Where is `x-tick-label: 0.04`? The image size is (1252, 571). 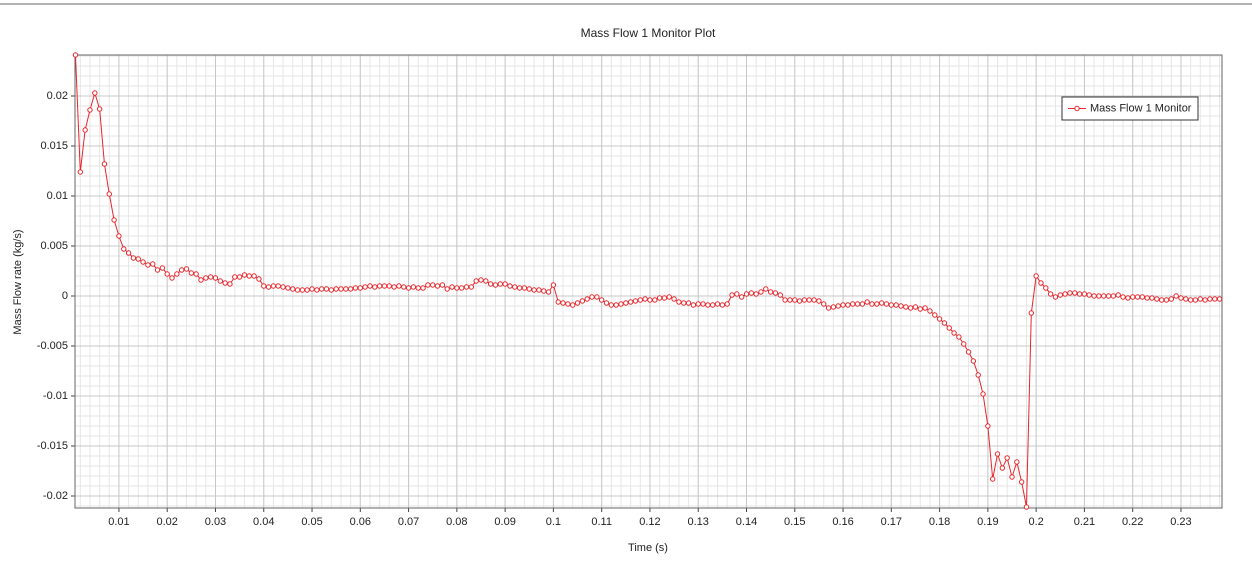 x-tick-label: 0.04 is located at coordinates (263, 522).